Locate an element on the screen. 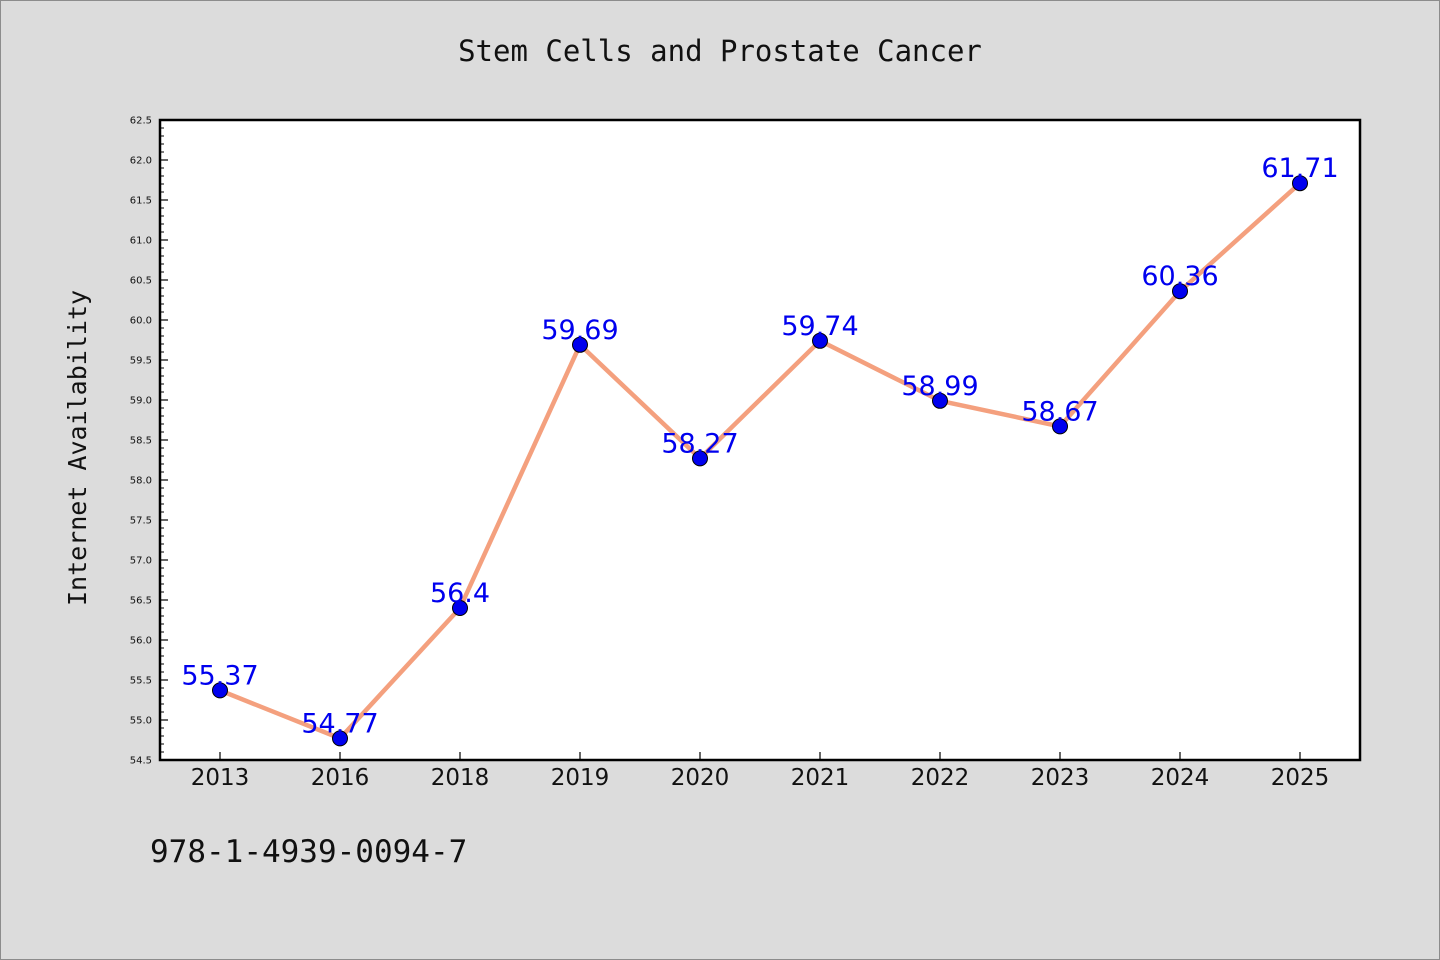 Image resolution: width=1440 pixels, height=960 pixels. y-tick-label: 62.0 is located at coordinates (141, 161).